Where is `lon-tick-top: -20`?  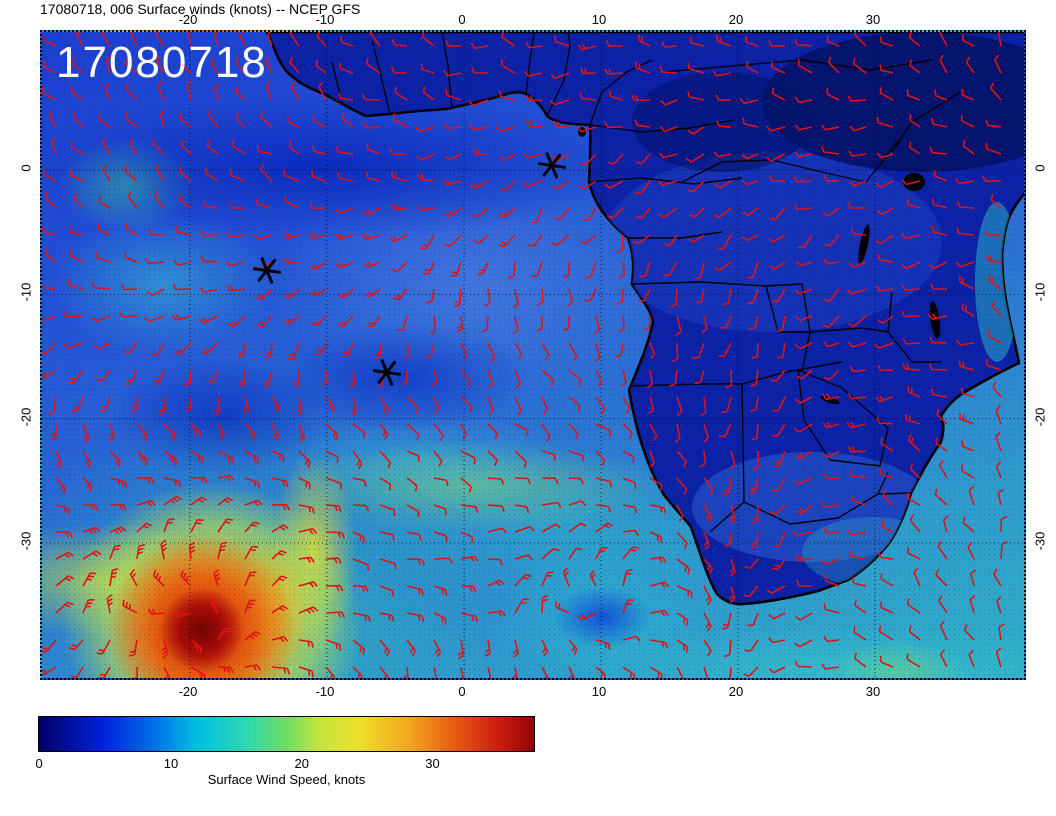
lon-tick-top: -20 is located at coordinates (188, 19).